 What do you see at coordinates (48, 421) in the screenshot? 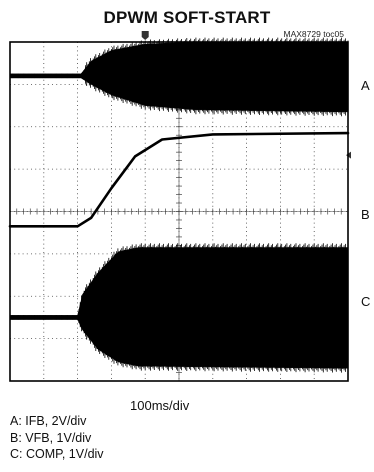
I see `legend-entry-a: A: IFB, 2V/div` at bounding box center [48, 421].